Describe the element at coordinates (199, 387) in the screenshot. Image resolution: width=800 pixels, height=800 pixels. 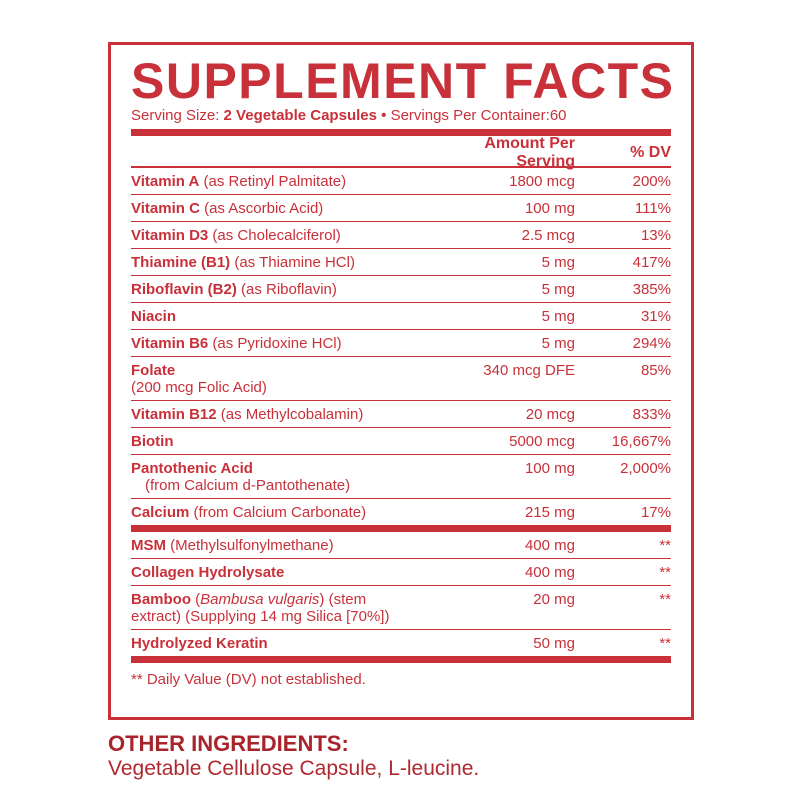
I see `nutrient-detail: (200 mcg Folic Acid)` at that location.